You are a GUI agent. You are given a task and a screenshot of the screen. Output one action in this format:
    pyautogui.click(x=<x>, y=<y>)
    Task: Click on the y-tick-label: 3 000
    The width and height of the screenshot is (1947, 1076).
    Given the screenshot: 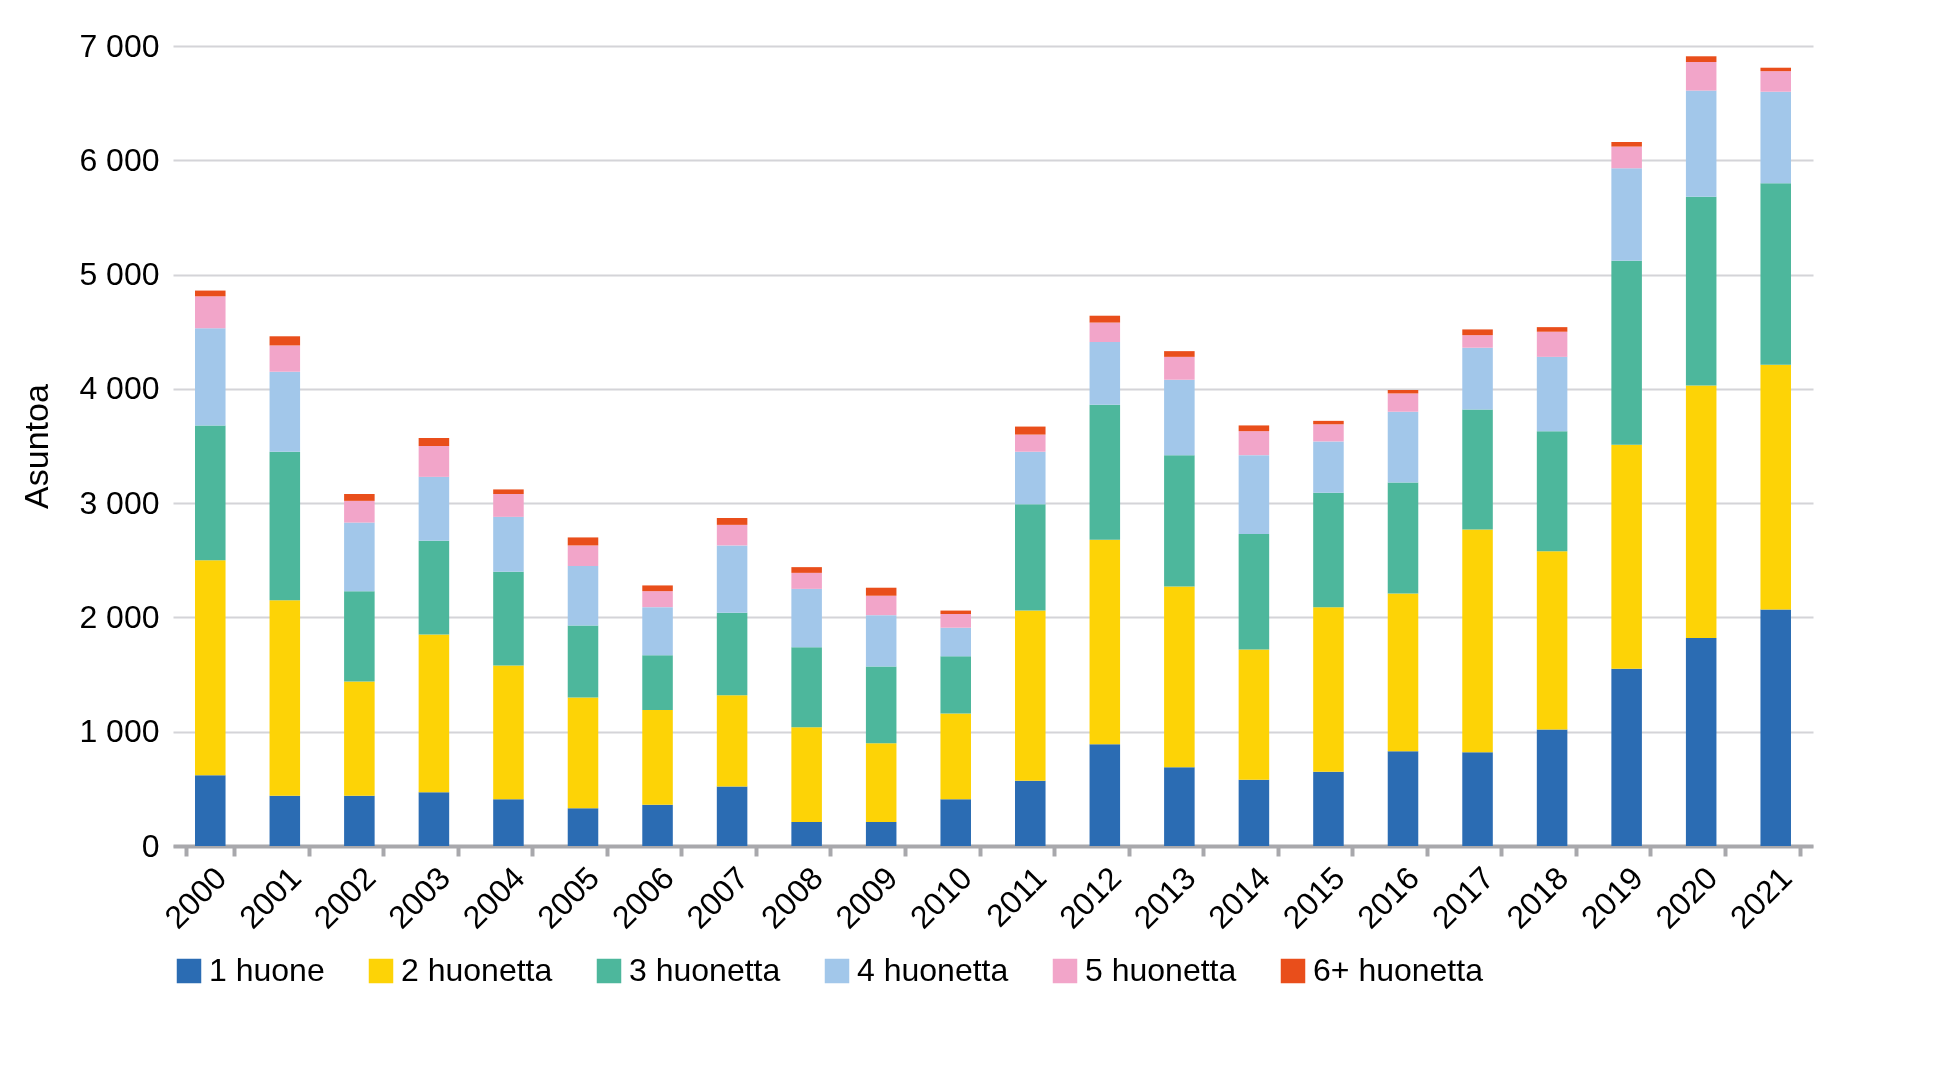 What is the action you would take?
    pyautogui.click(x=119, y=502)
    